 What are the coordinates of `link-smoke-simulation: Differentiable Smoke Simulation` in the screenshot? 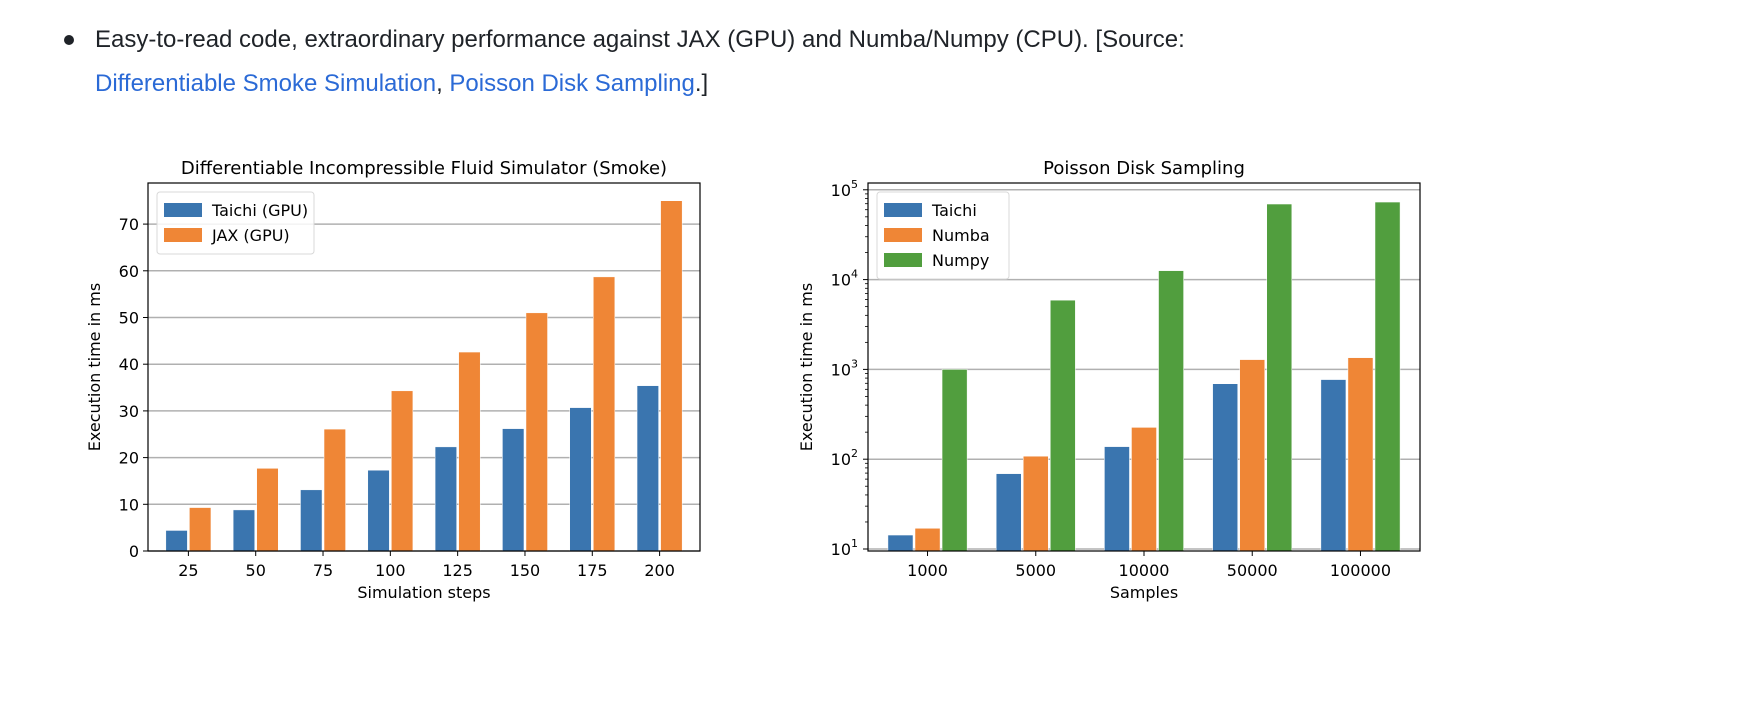 It's located at (266, 83).